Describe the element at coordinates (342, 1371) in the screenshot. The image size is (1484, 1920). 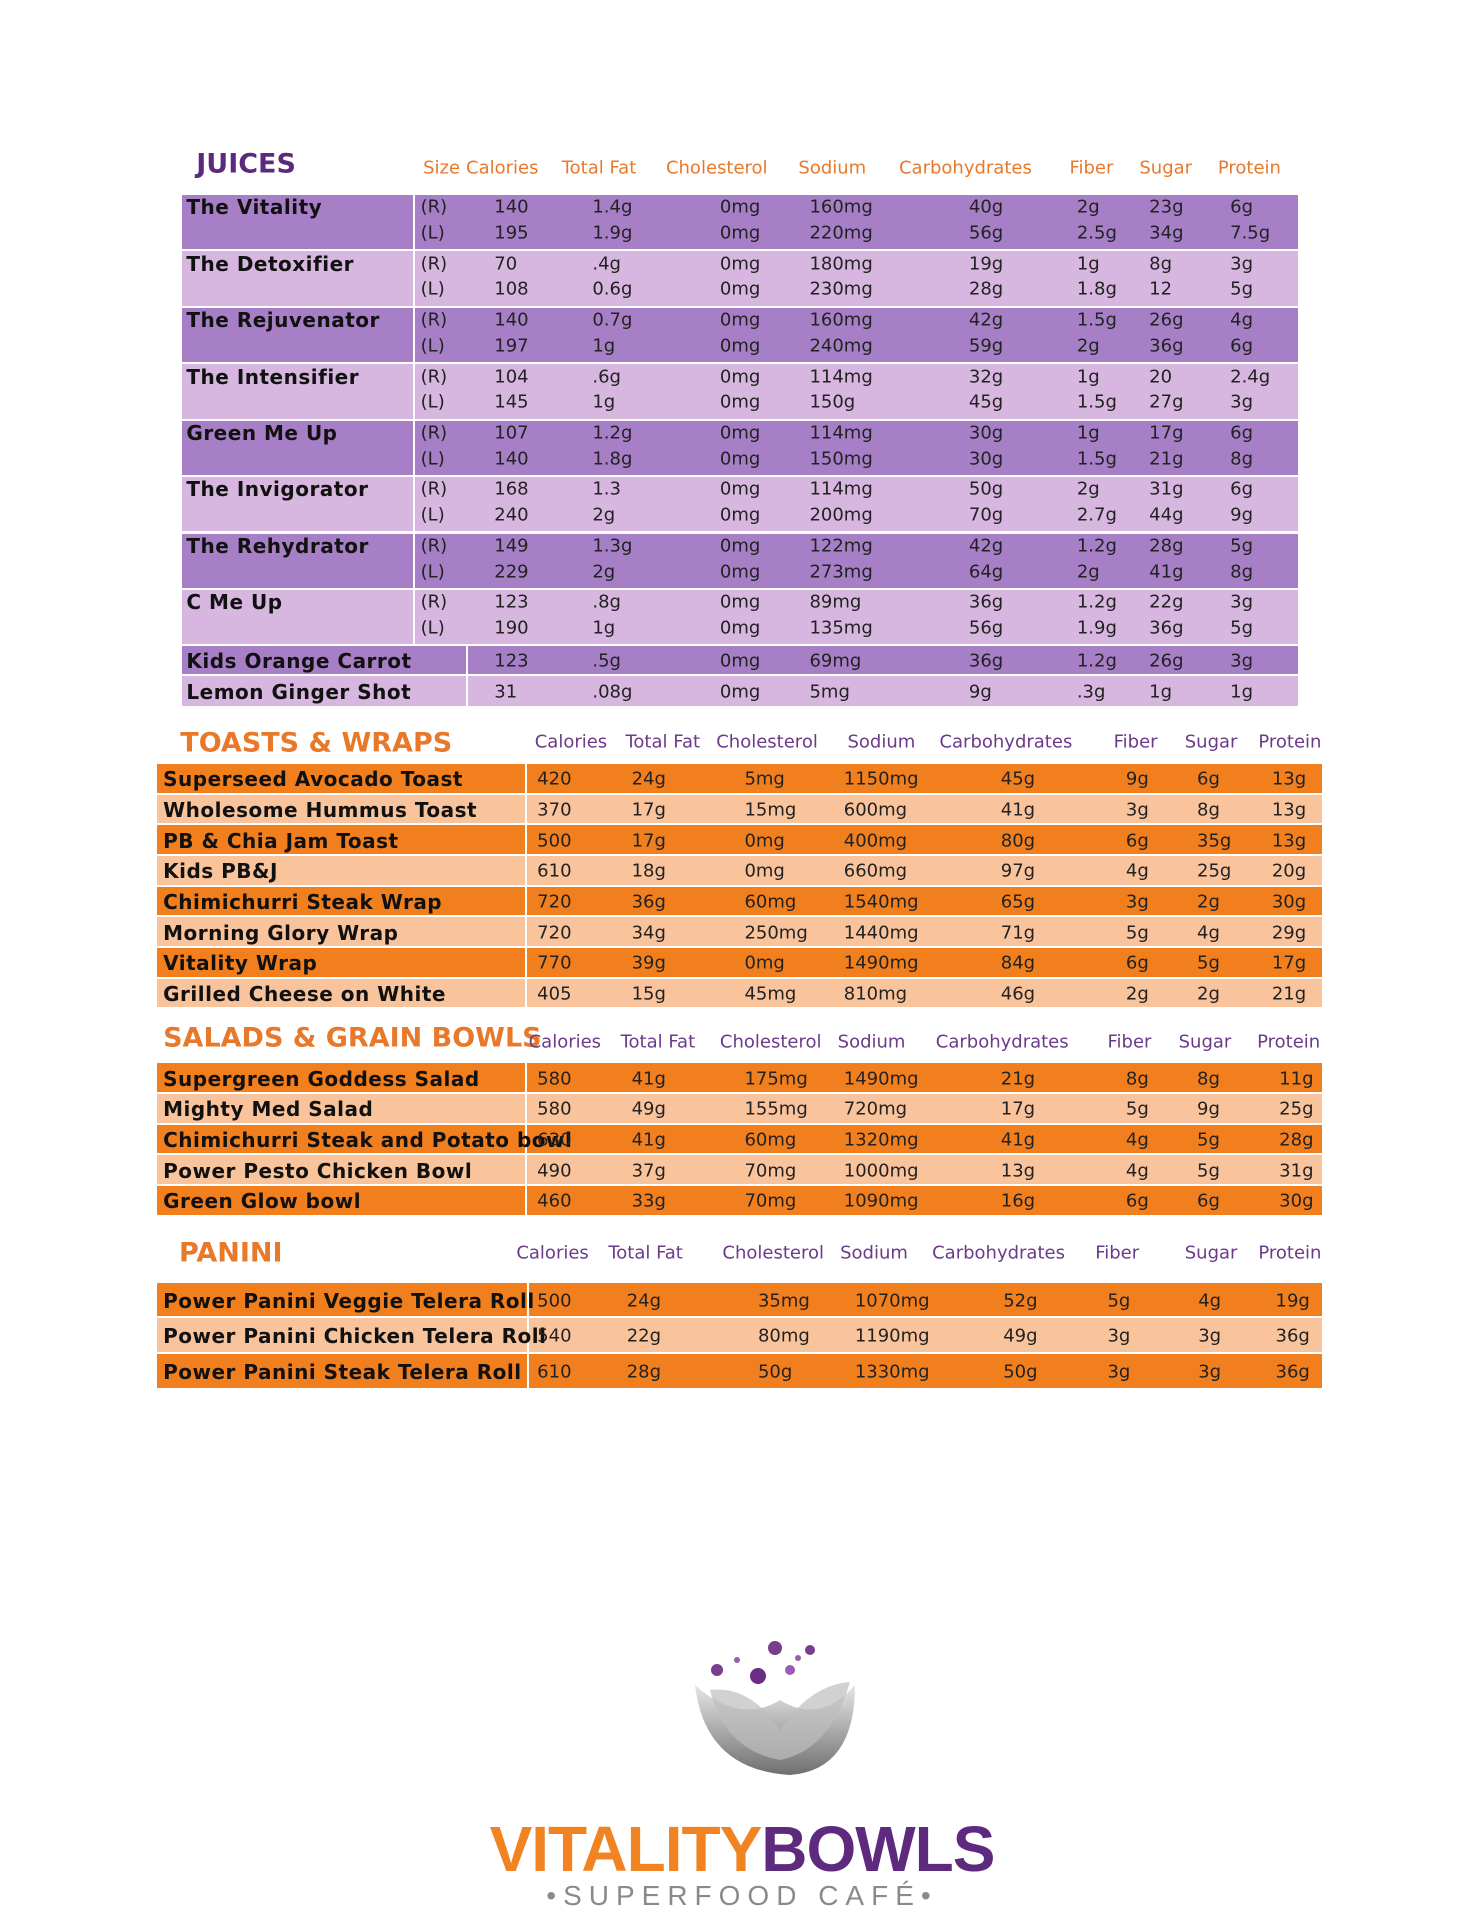
I see `item-name: Power Panini Steak Telera Roll` at that location.